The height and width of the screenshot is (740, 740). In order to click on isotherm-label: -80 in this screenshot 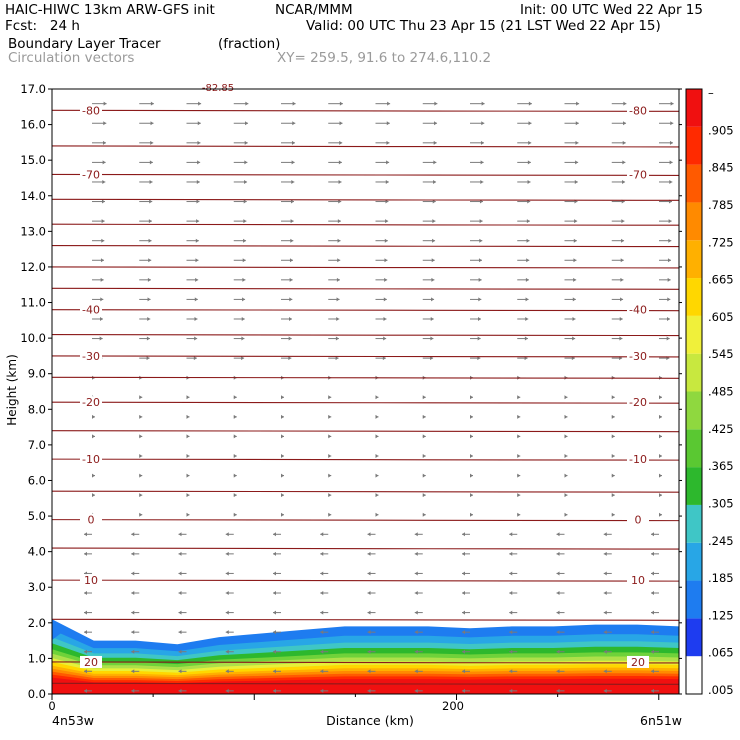, I will do `click(91, 110)`.